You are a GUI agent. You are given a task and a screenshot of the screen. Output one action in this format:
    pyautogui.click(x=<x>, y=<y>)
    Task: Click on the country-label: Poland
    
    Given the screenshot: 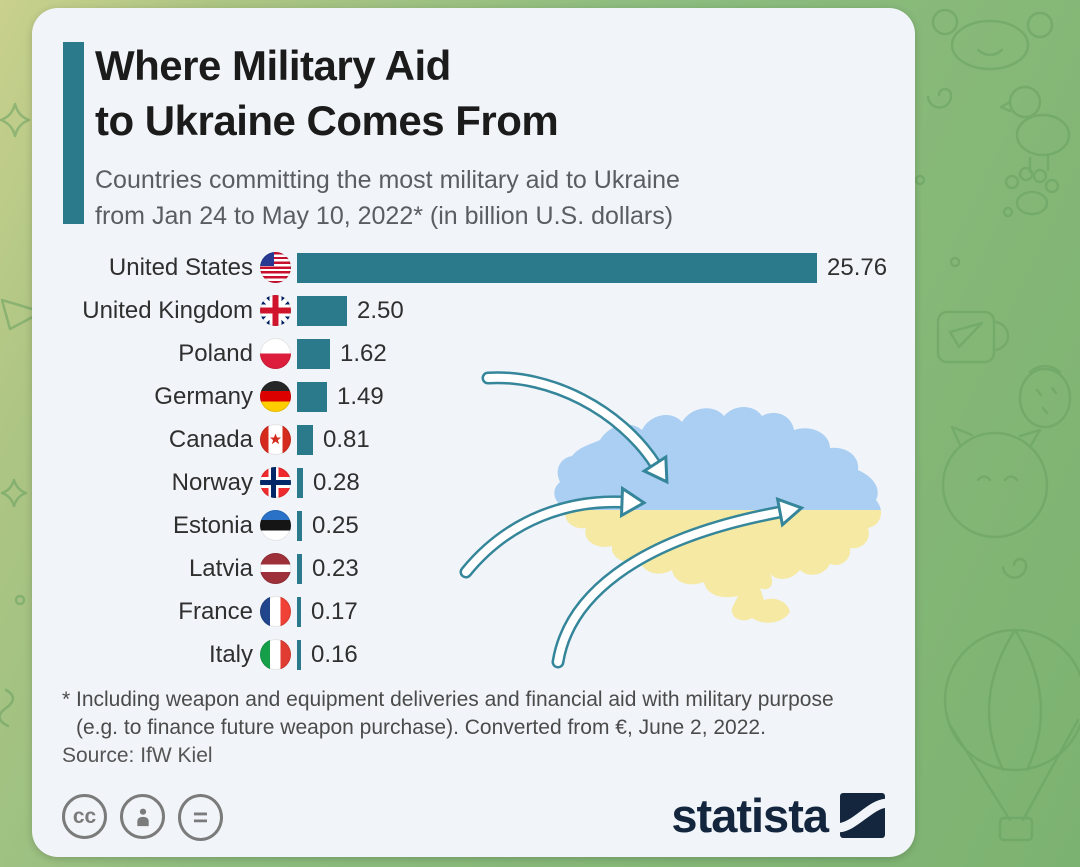 What is the action you would take?
    pyautogui.click(x=215, y=353)
    